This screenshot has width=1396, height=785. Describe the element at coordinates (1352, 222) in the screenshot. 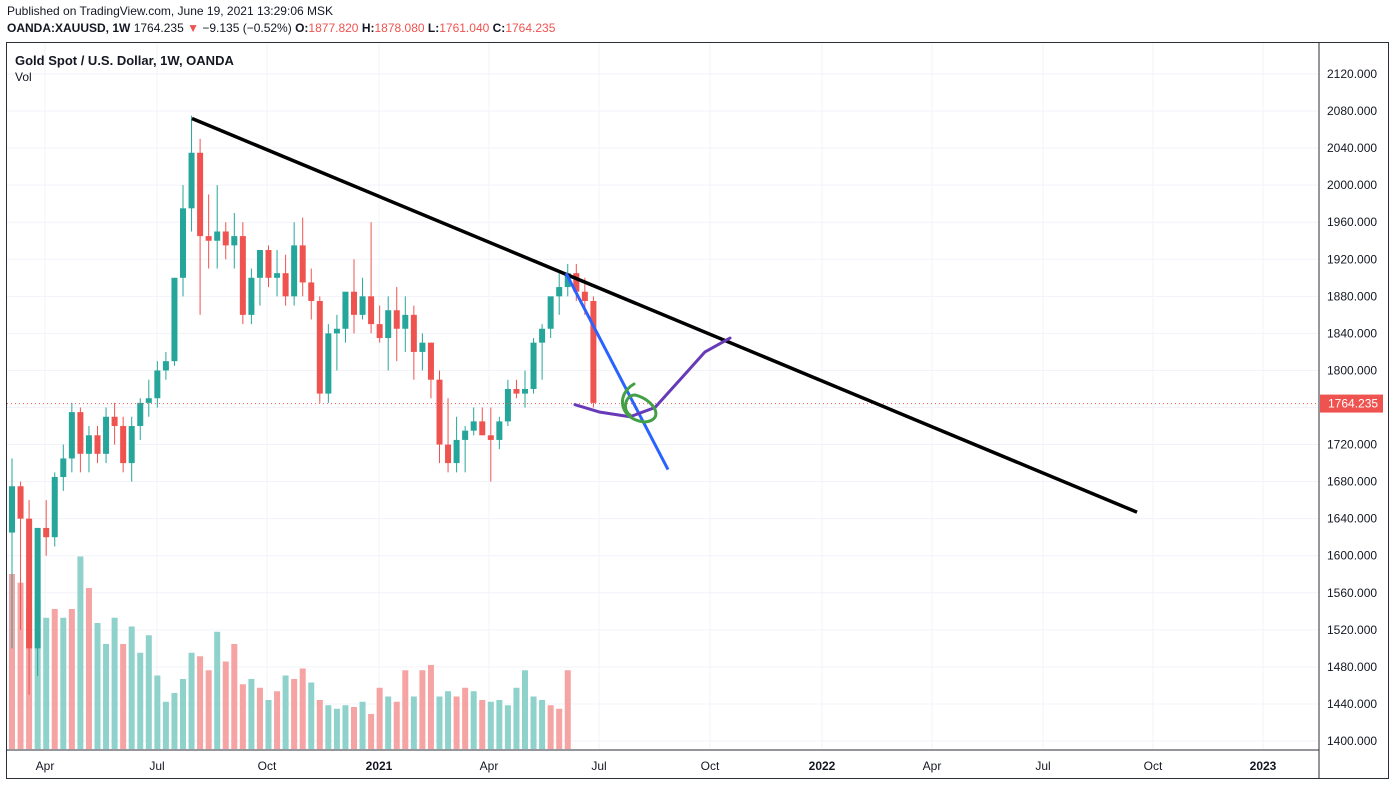

I see `y-tick-label: 1960.000` at that location.